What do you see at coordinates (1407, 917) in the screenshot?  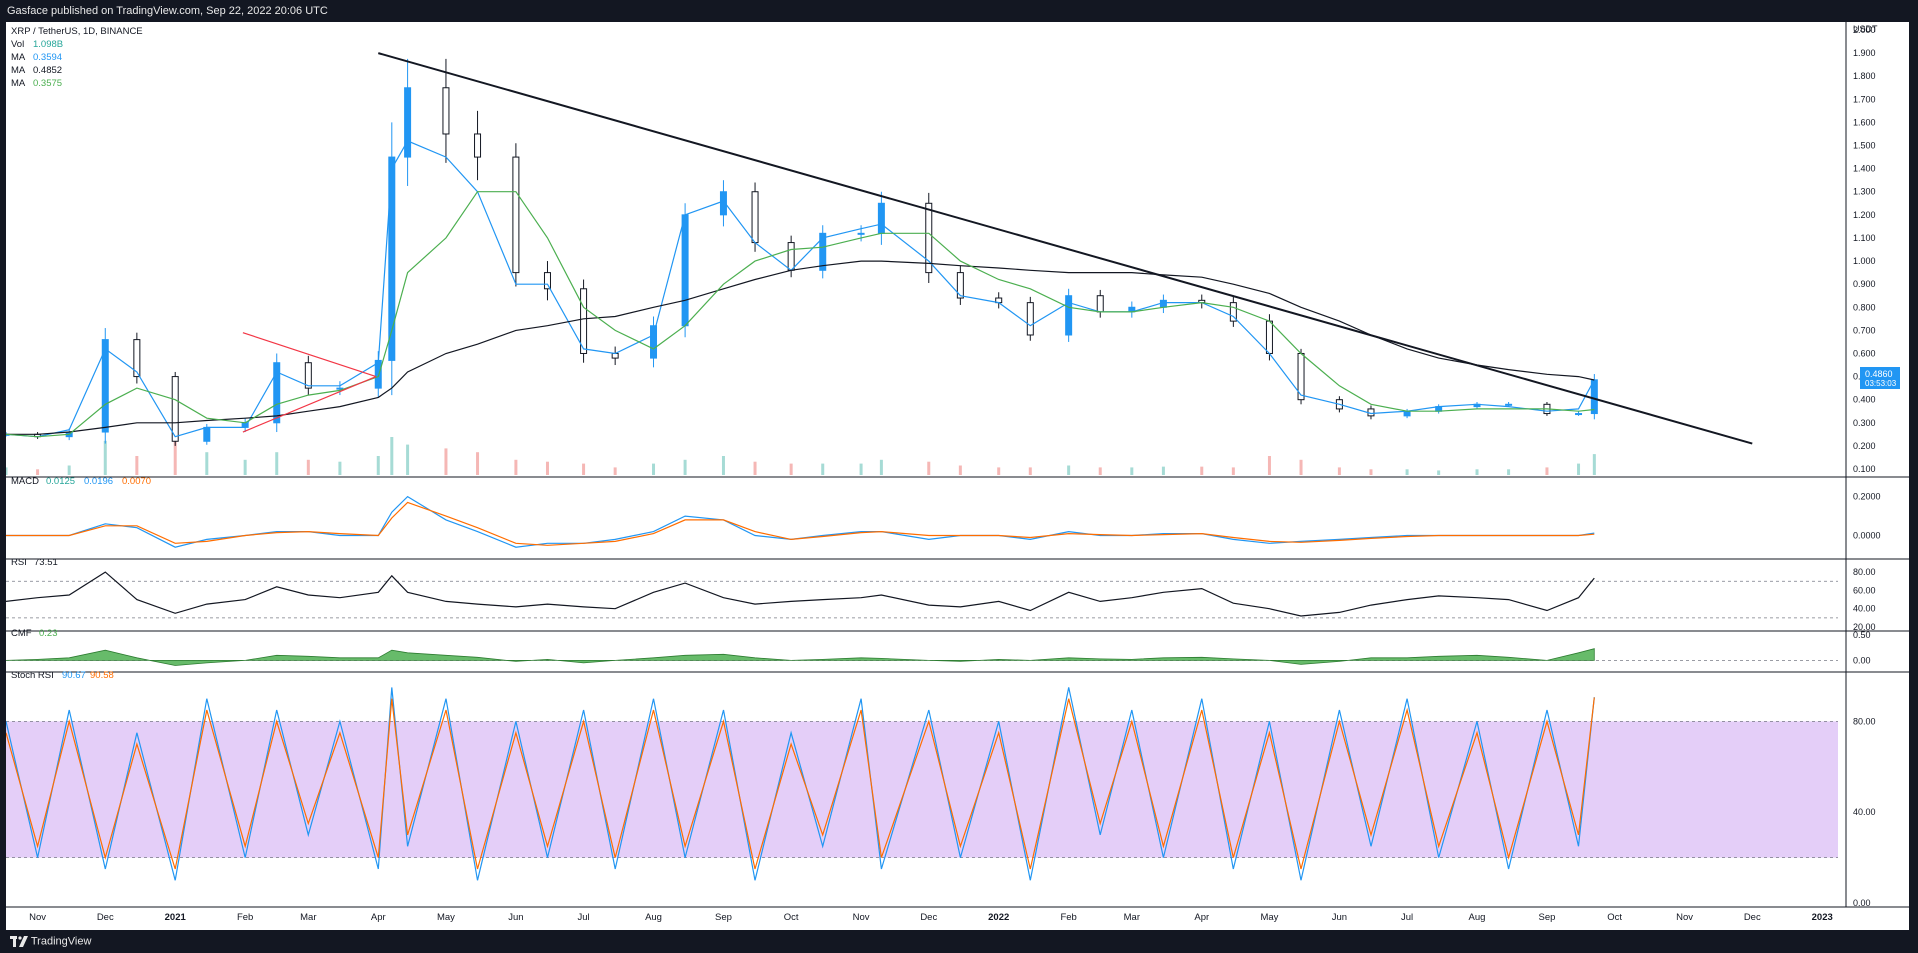 I see `time-tick-20: Jul` at bounding box center [1407, 917].